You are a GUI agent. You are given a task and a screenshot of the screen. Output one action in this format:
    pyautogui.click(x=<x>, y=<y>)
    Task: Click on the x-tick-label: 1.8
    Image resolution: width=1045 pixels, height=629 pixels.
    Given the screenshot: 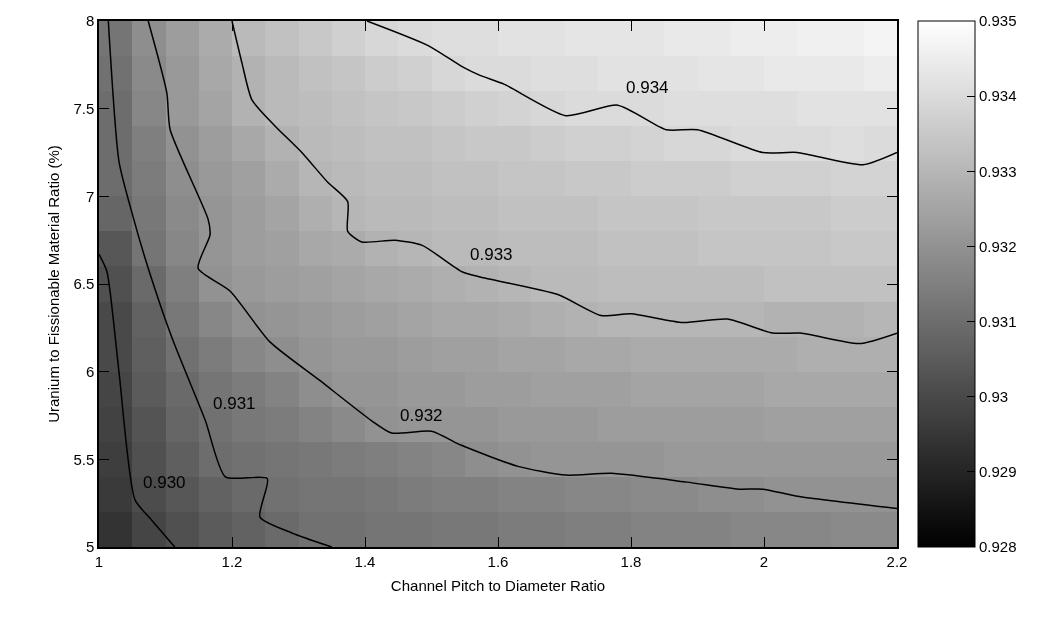 What is the action you would take?
    pyautogui.click(x=631, y=561)
    